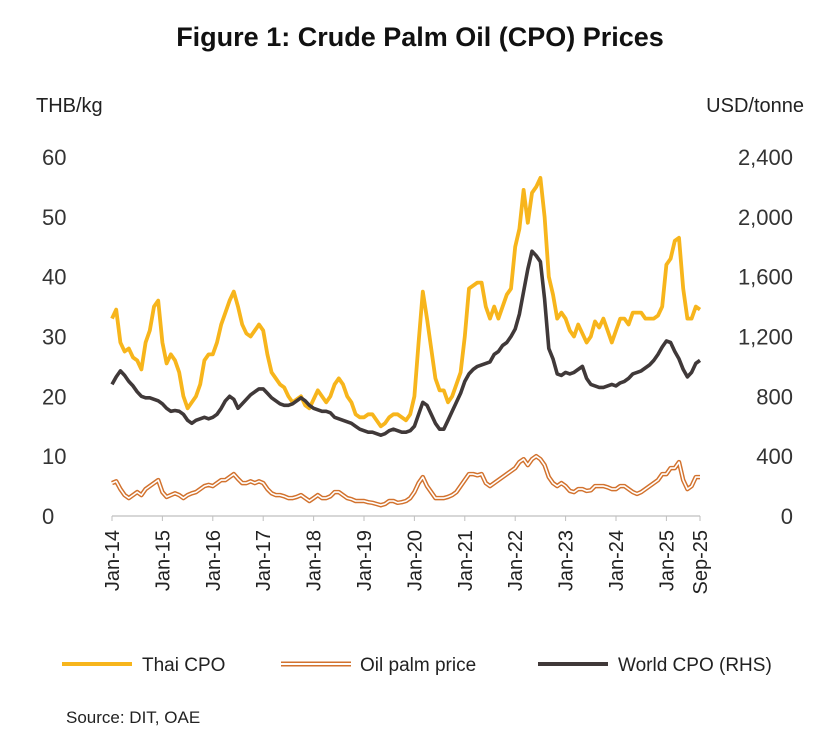 The height and width of the screenshot is (749, 840). What do you see at coordinates (695, 665) in the screenshot?
I see `legend-label-world-cpo: World CPO (RHS)` at bounding box center [695, 665].